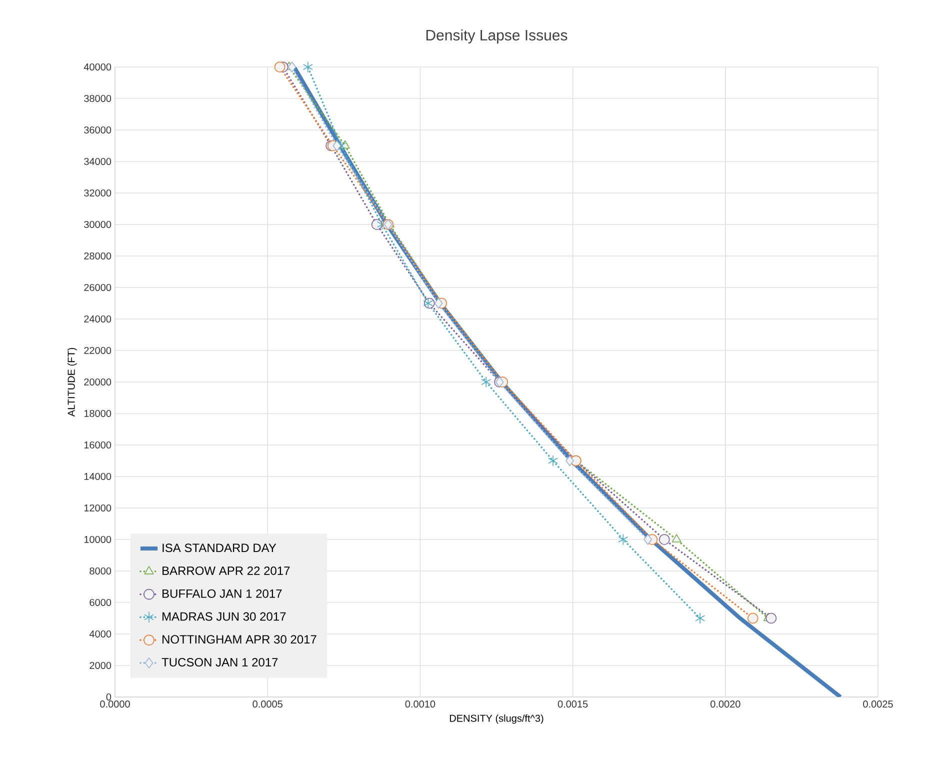 The height and width of the screenshot is (759, 927). Describe the element at coordinates (109, 697) in the screenshot. I see `y-tick-label: 0` at that location.